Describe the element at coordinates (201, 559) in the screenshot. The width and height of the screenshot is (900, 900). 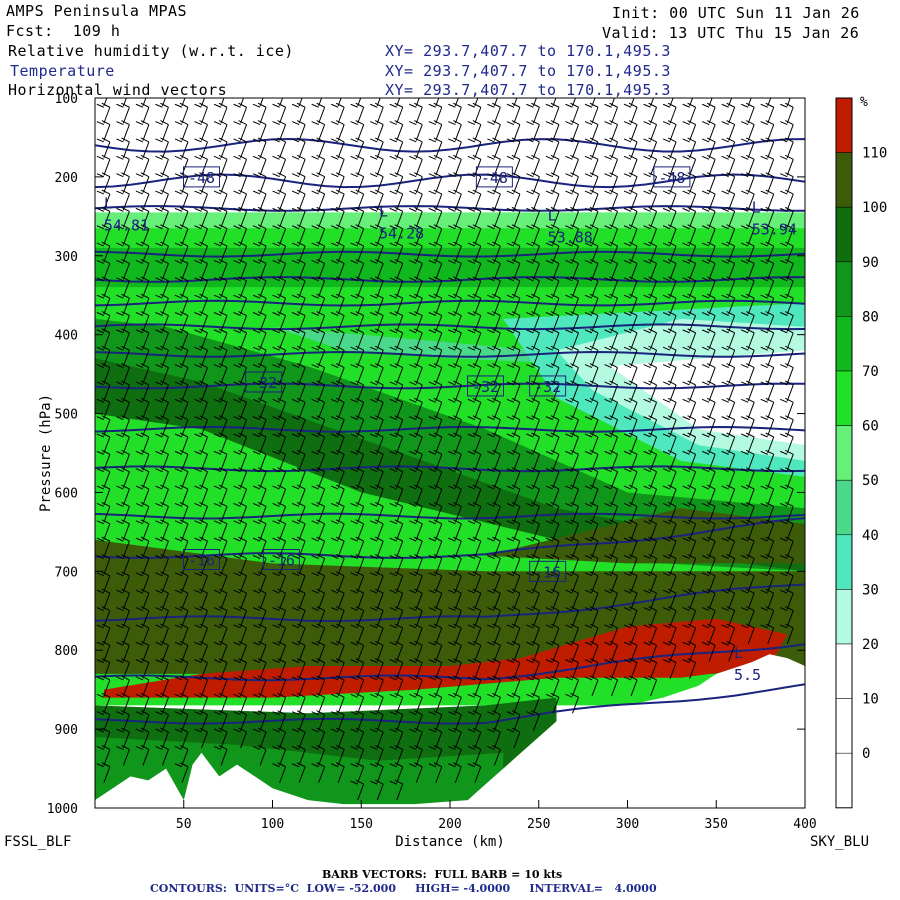
I see `isotherm-label-box` at that location.